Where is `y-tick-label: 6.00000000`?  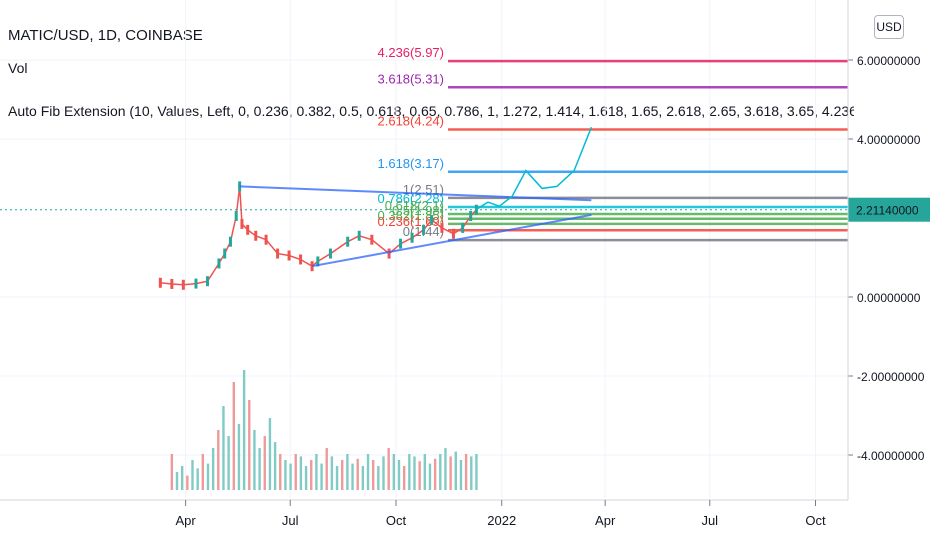 y-tick-label: 6.00000000 is located at coordinates (889, 61).